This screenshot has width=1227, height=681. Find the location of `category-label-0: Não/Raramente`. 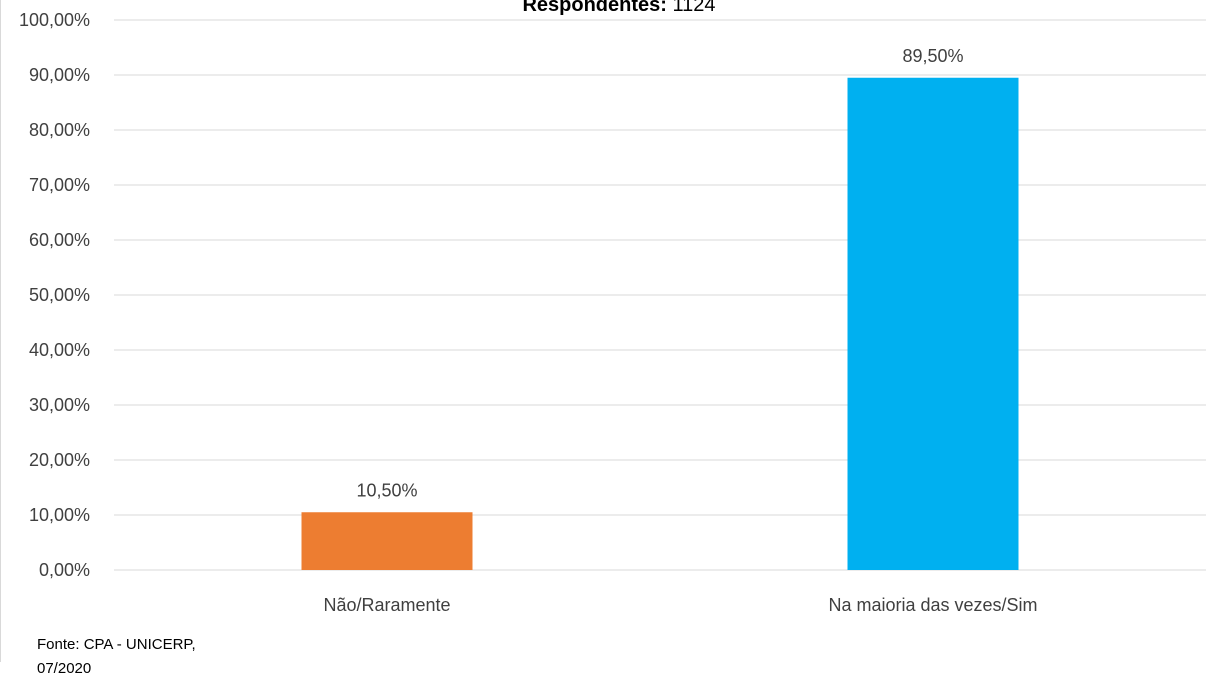

category-label-0: Não/Raramente is located at coordinates (386, 605).